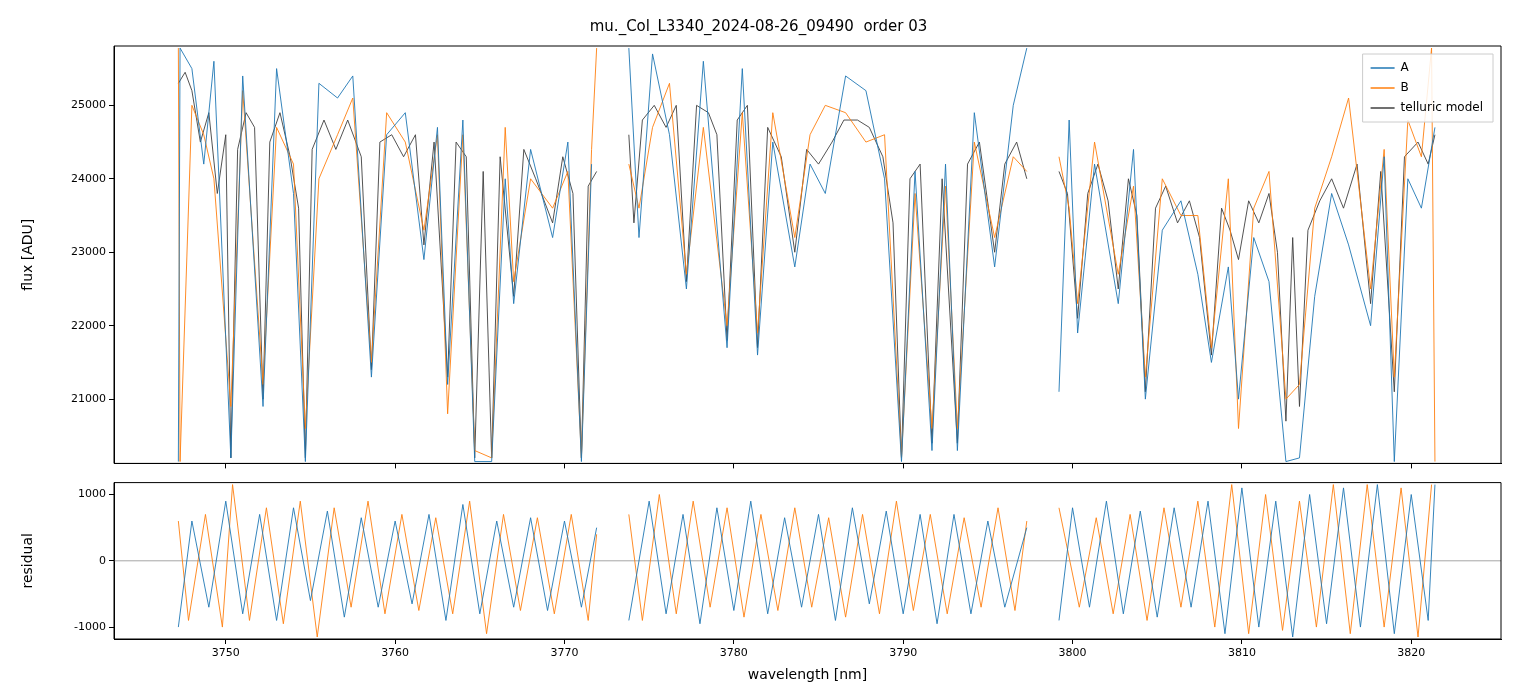 The image size is (1523, 696). Describe the element at coordinates (1404, 87) in the screenshot. I see `legend-label: B` at that location.